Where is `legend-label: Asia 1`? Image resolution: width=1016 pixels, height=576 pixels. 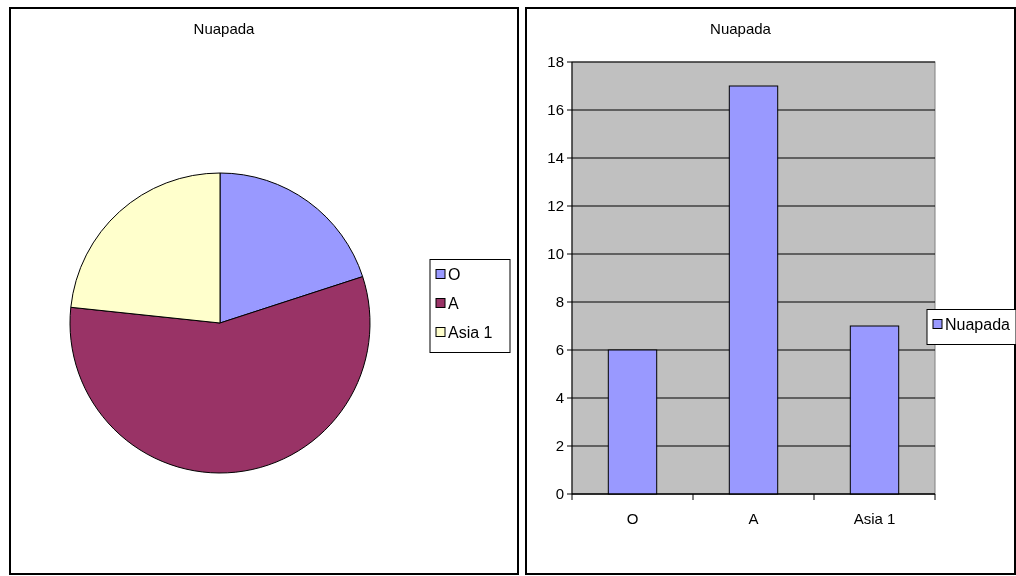
legend-label: Asia 1 is located at coordinates (470, 332).